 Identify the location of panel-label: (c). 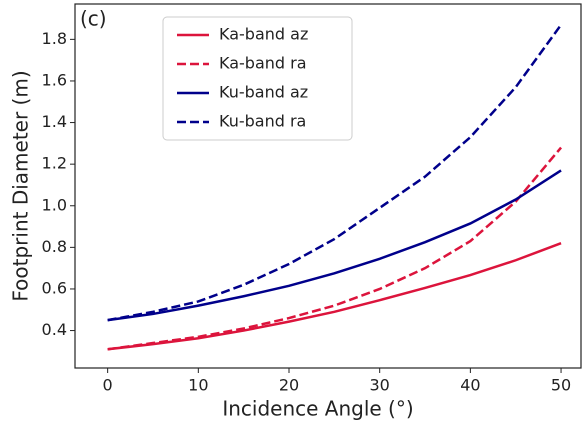
(93, 19).